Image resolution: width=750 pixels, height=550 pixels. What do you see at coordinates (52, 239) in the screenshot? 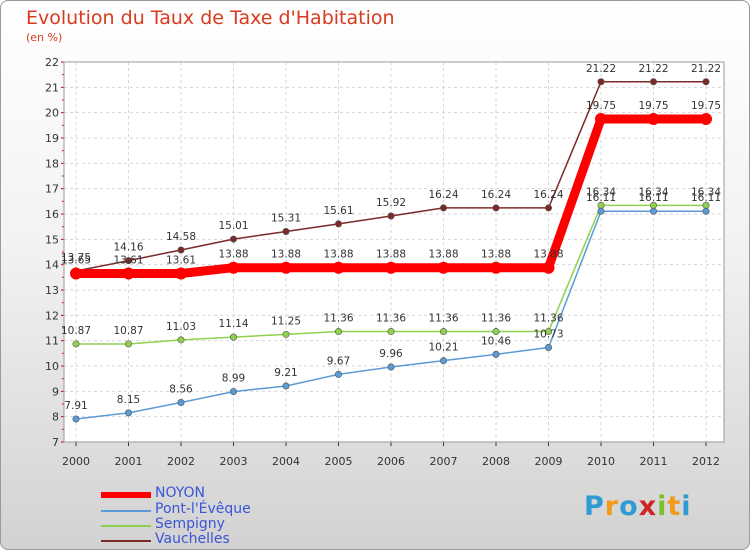
I see `y-tick-label: 15` at bounding box center [52, 239].